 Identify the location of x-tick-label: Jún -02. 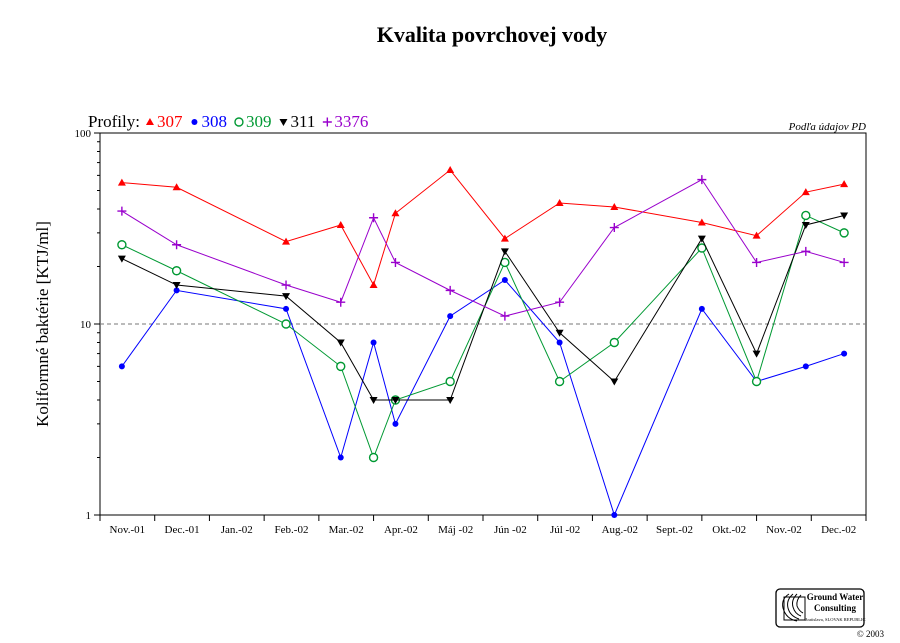
(510, 530).